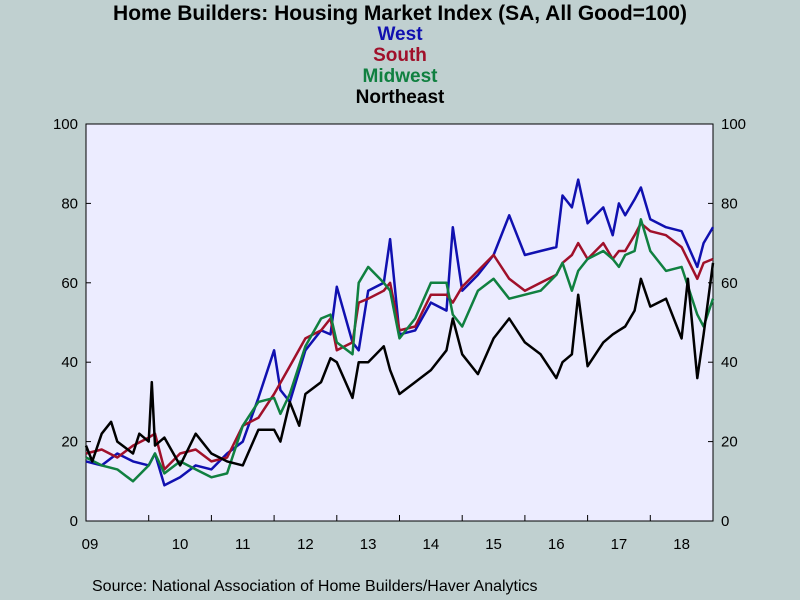 This screenshot has height=600, width=800. What do you see at coordinates (556, 544) in the screenshot?
I see `x-tick-label: 16` at bounding box center [556, 544].